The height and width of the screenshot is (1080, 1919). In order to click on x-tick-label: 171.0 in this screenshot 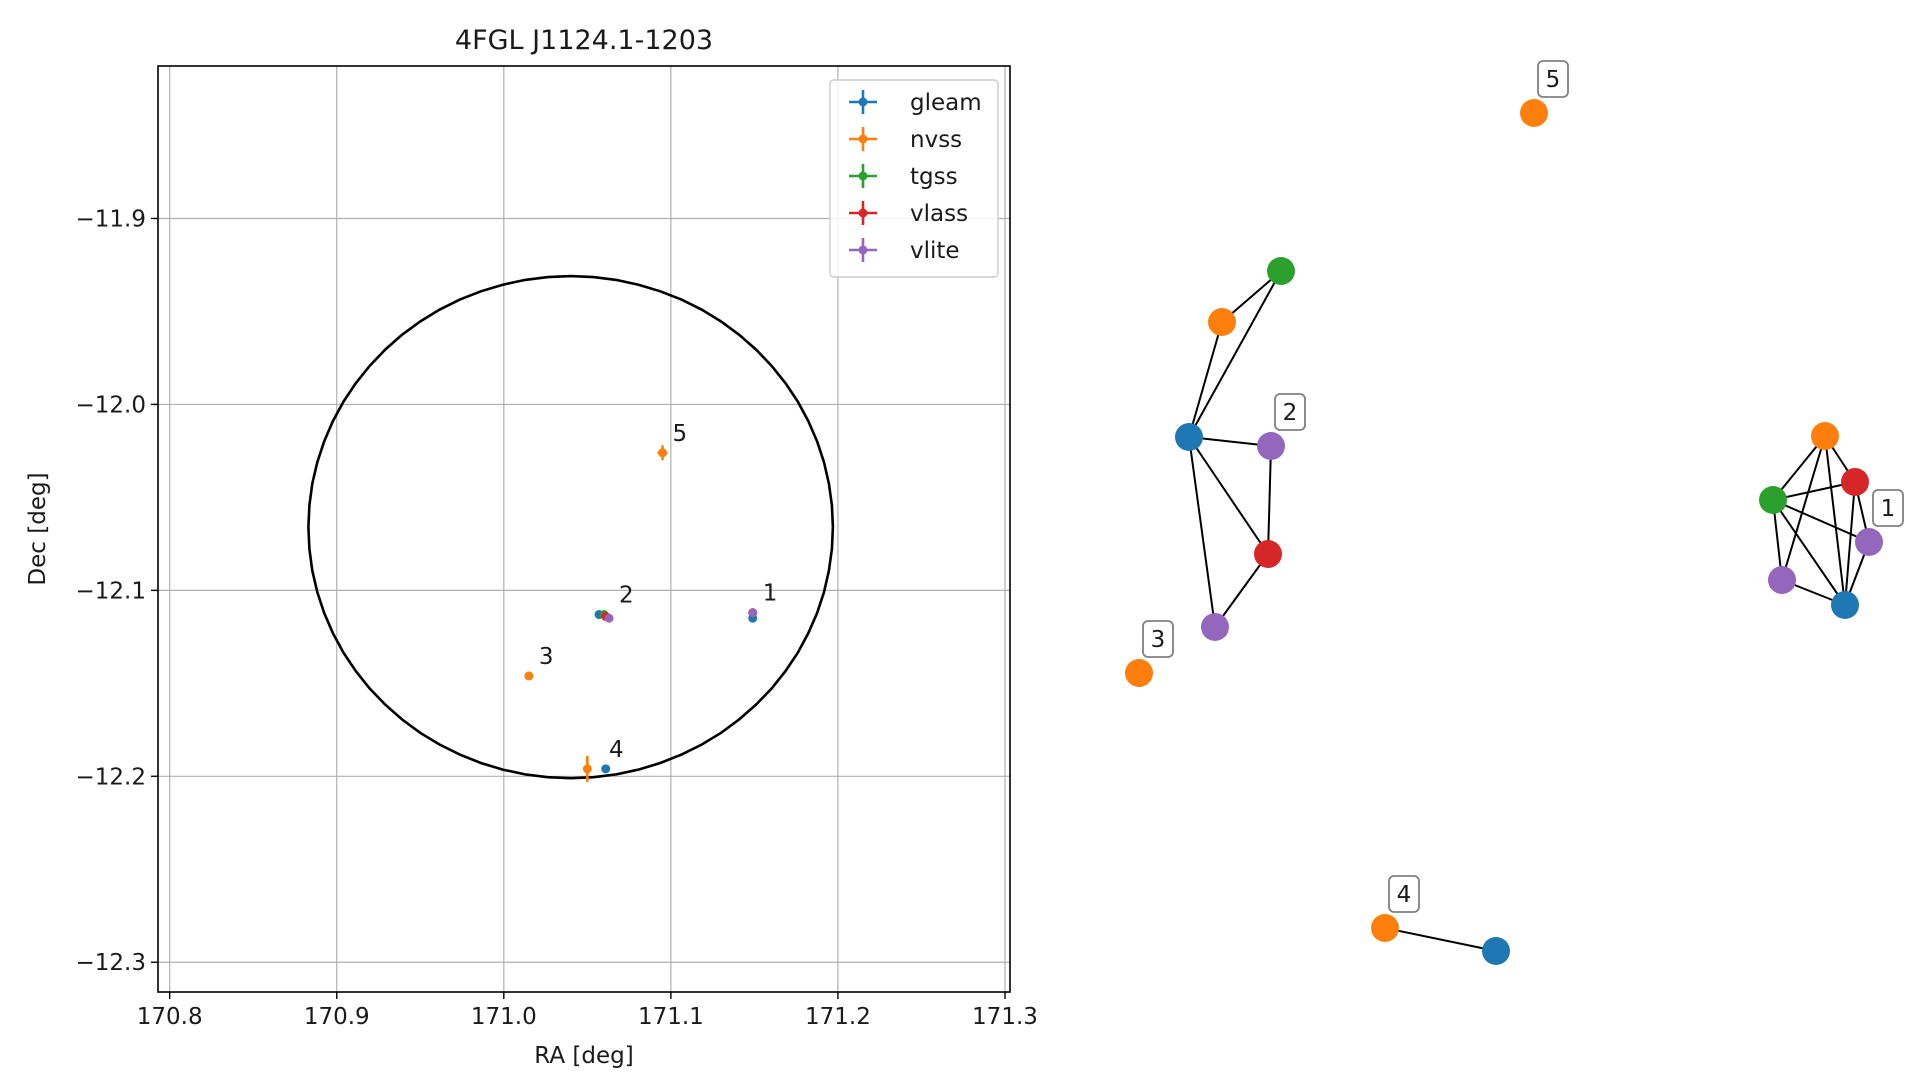, I will do `click(504, 1017)`.